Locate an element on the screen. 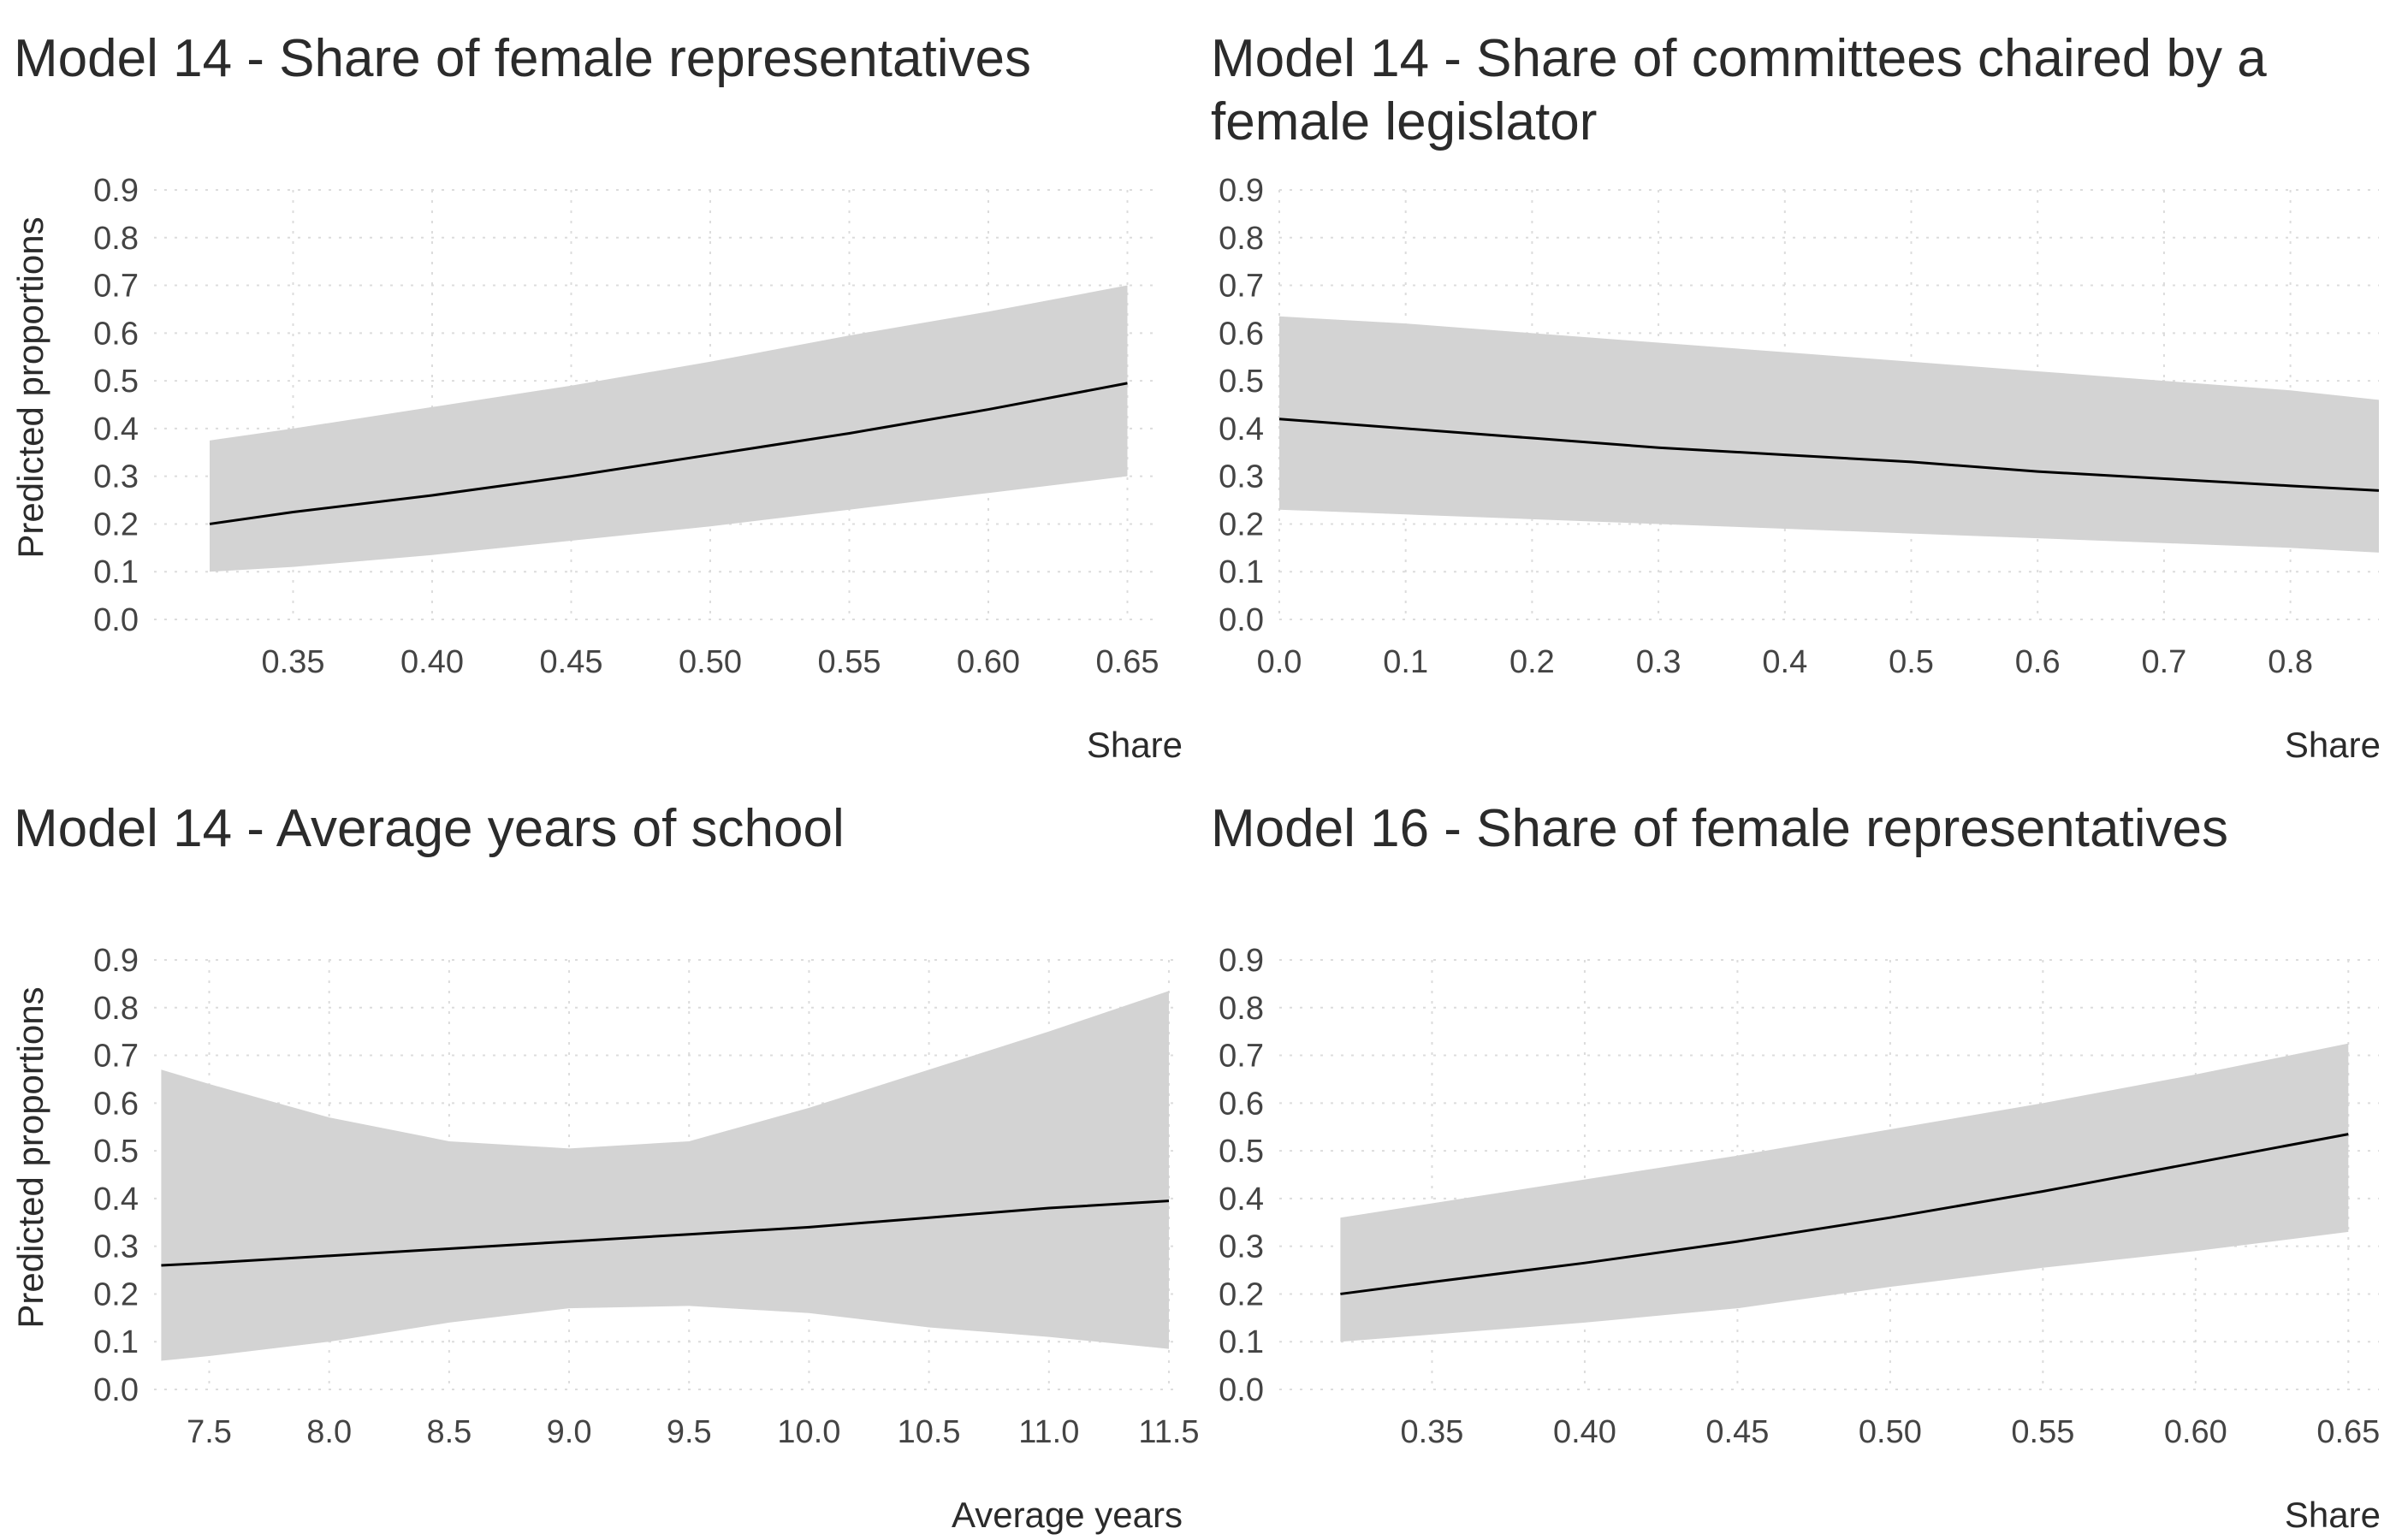 The width and height of the screenshot is (2396, 1540). x-tick-label: 11.5 is located at coordinates (1168, 1432).